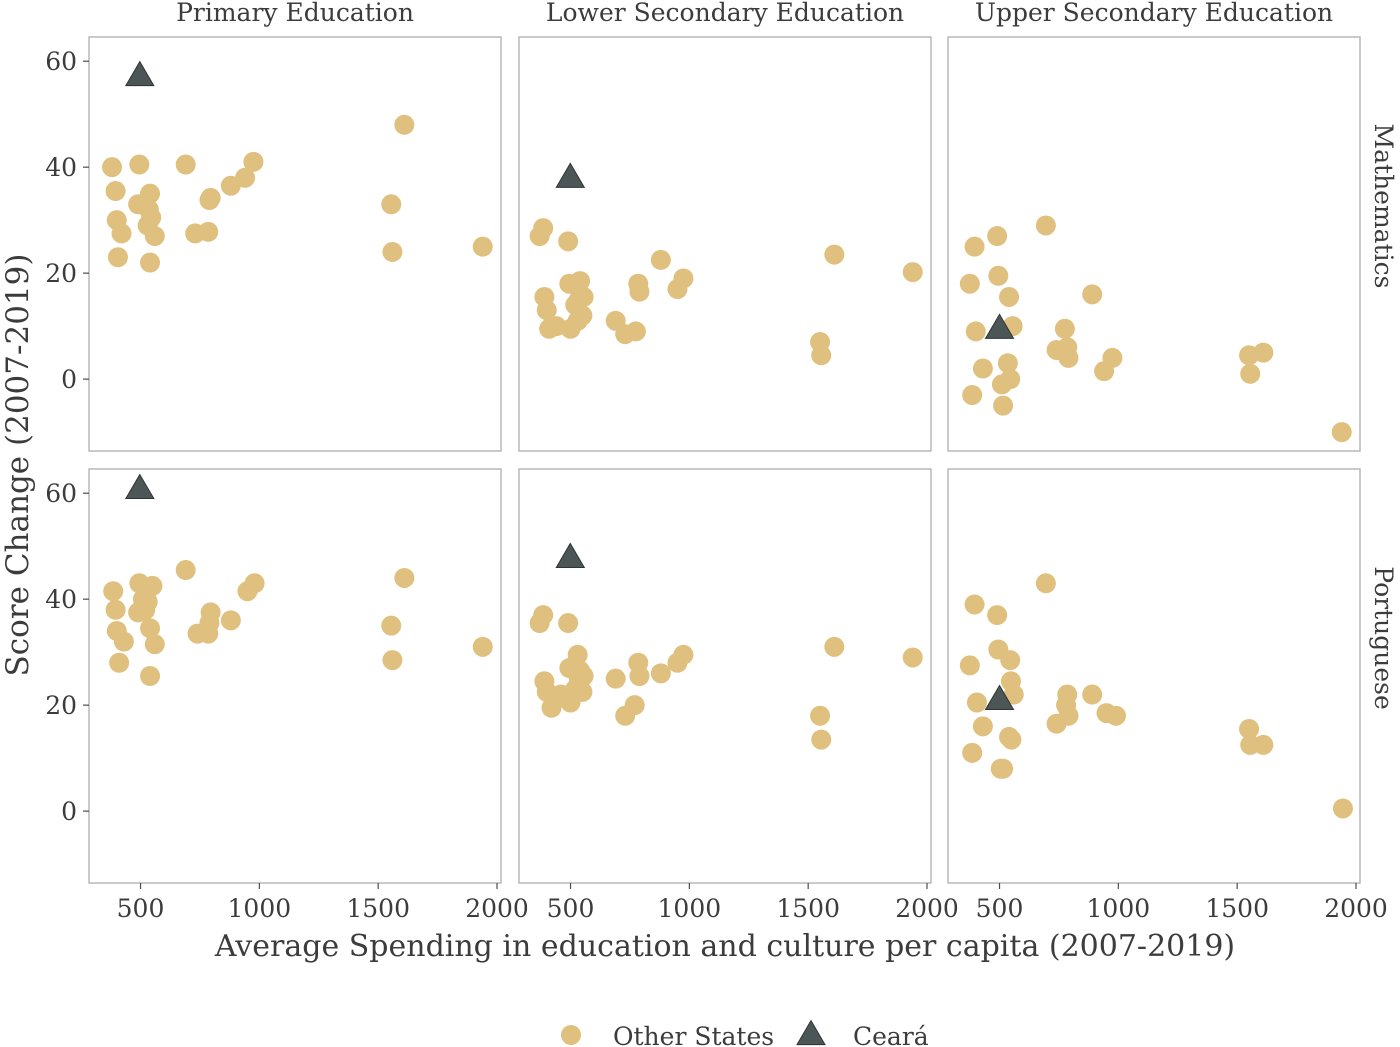 The height and width of the screenshot is (1047, 1400). What do you see at coordinates (69, 811) in the screenshot?
I see `y-tick-label: 0` at bounding box center [69, 811].